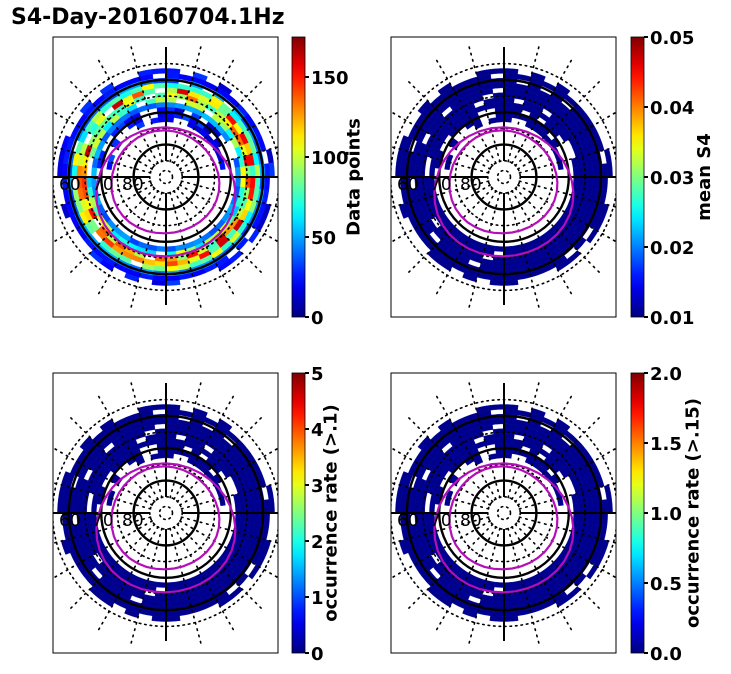 This screenshot has height=674, width=731. I want to click on colorbar-tick-label: 0.05, so click(672, 38).